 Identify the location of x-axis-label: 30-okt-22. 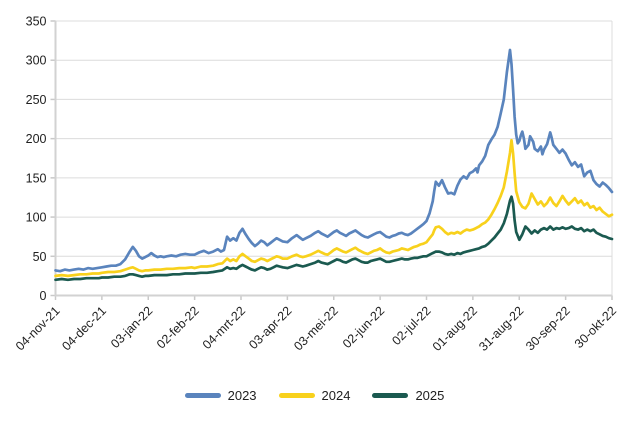
(595, 327).